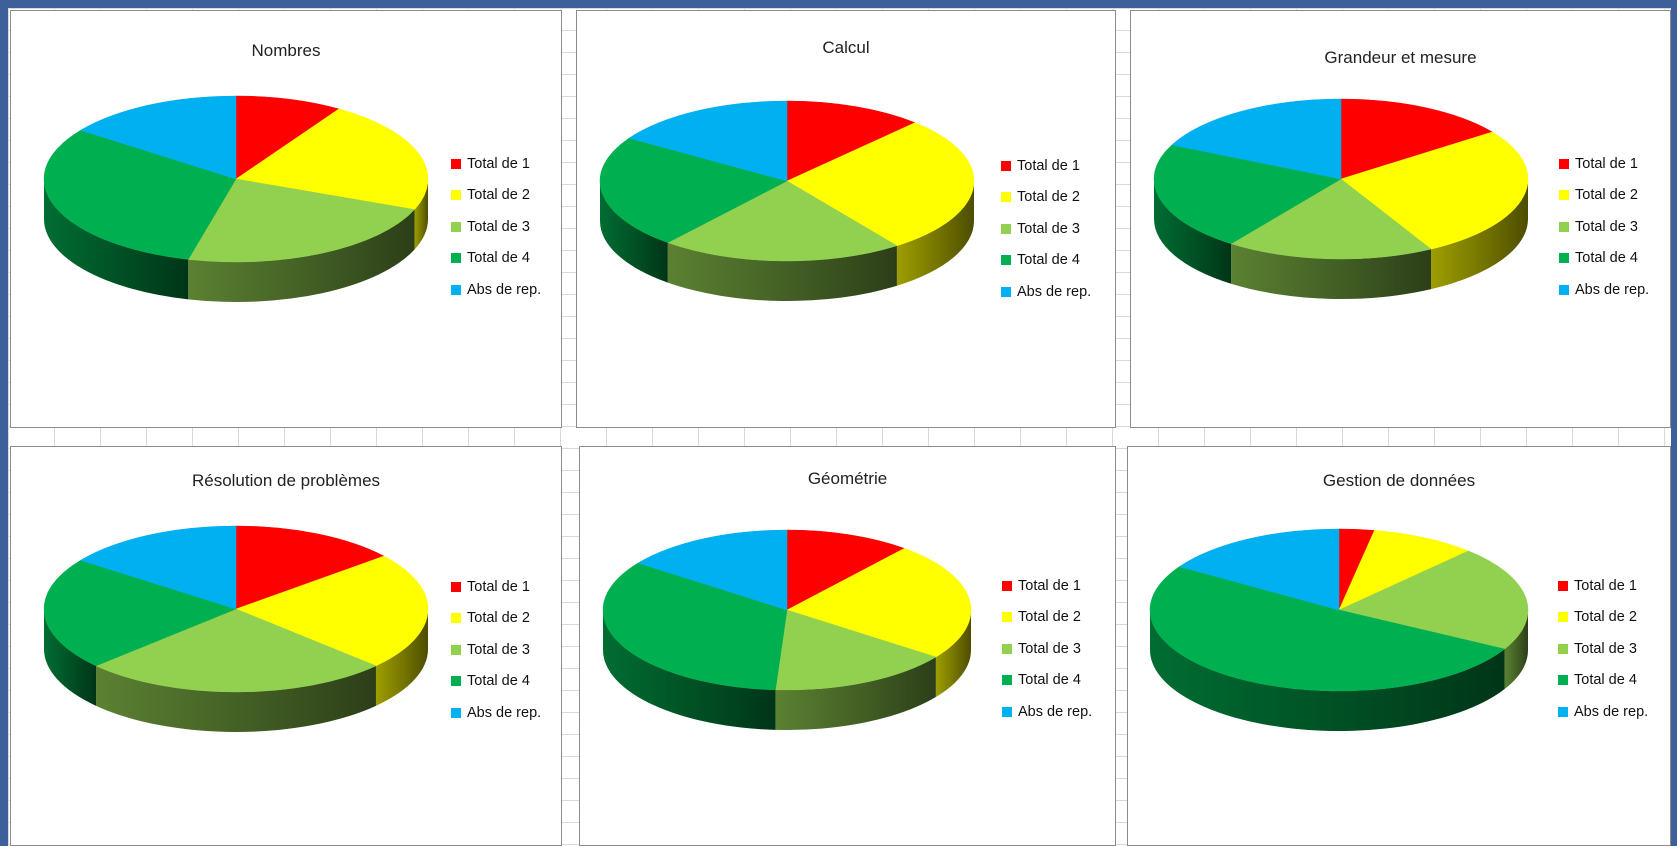  What do you see at coordinates (838, 4) in the screenshot?
I see `window-frame-top` at bounding box center [838, 4].